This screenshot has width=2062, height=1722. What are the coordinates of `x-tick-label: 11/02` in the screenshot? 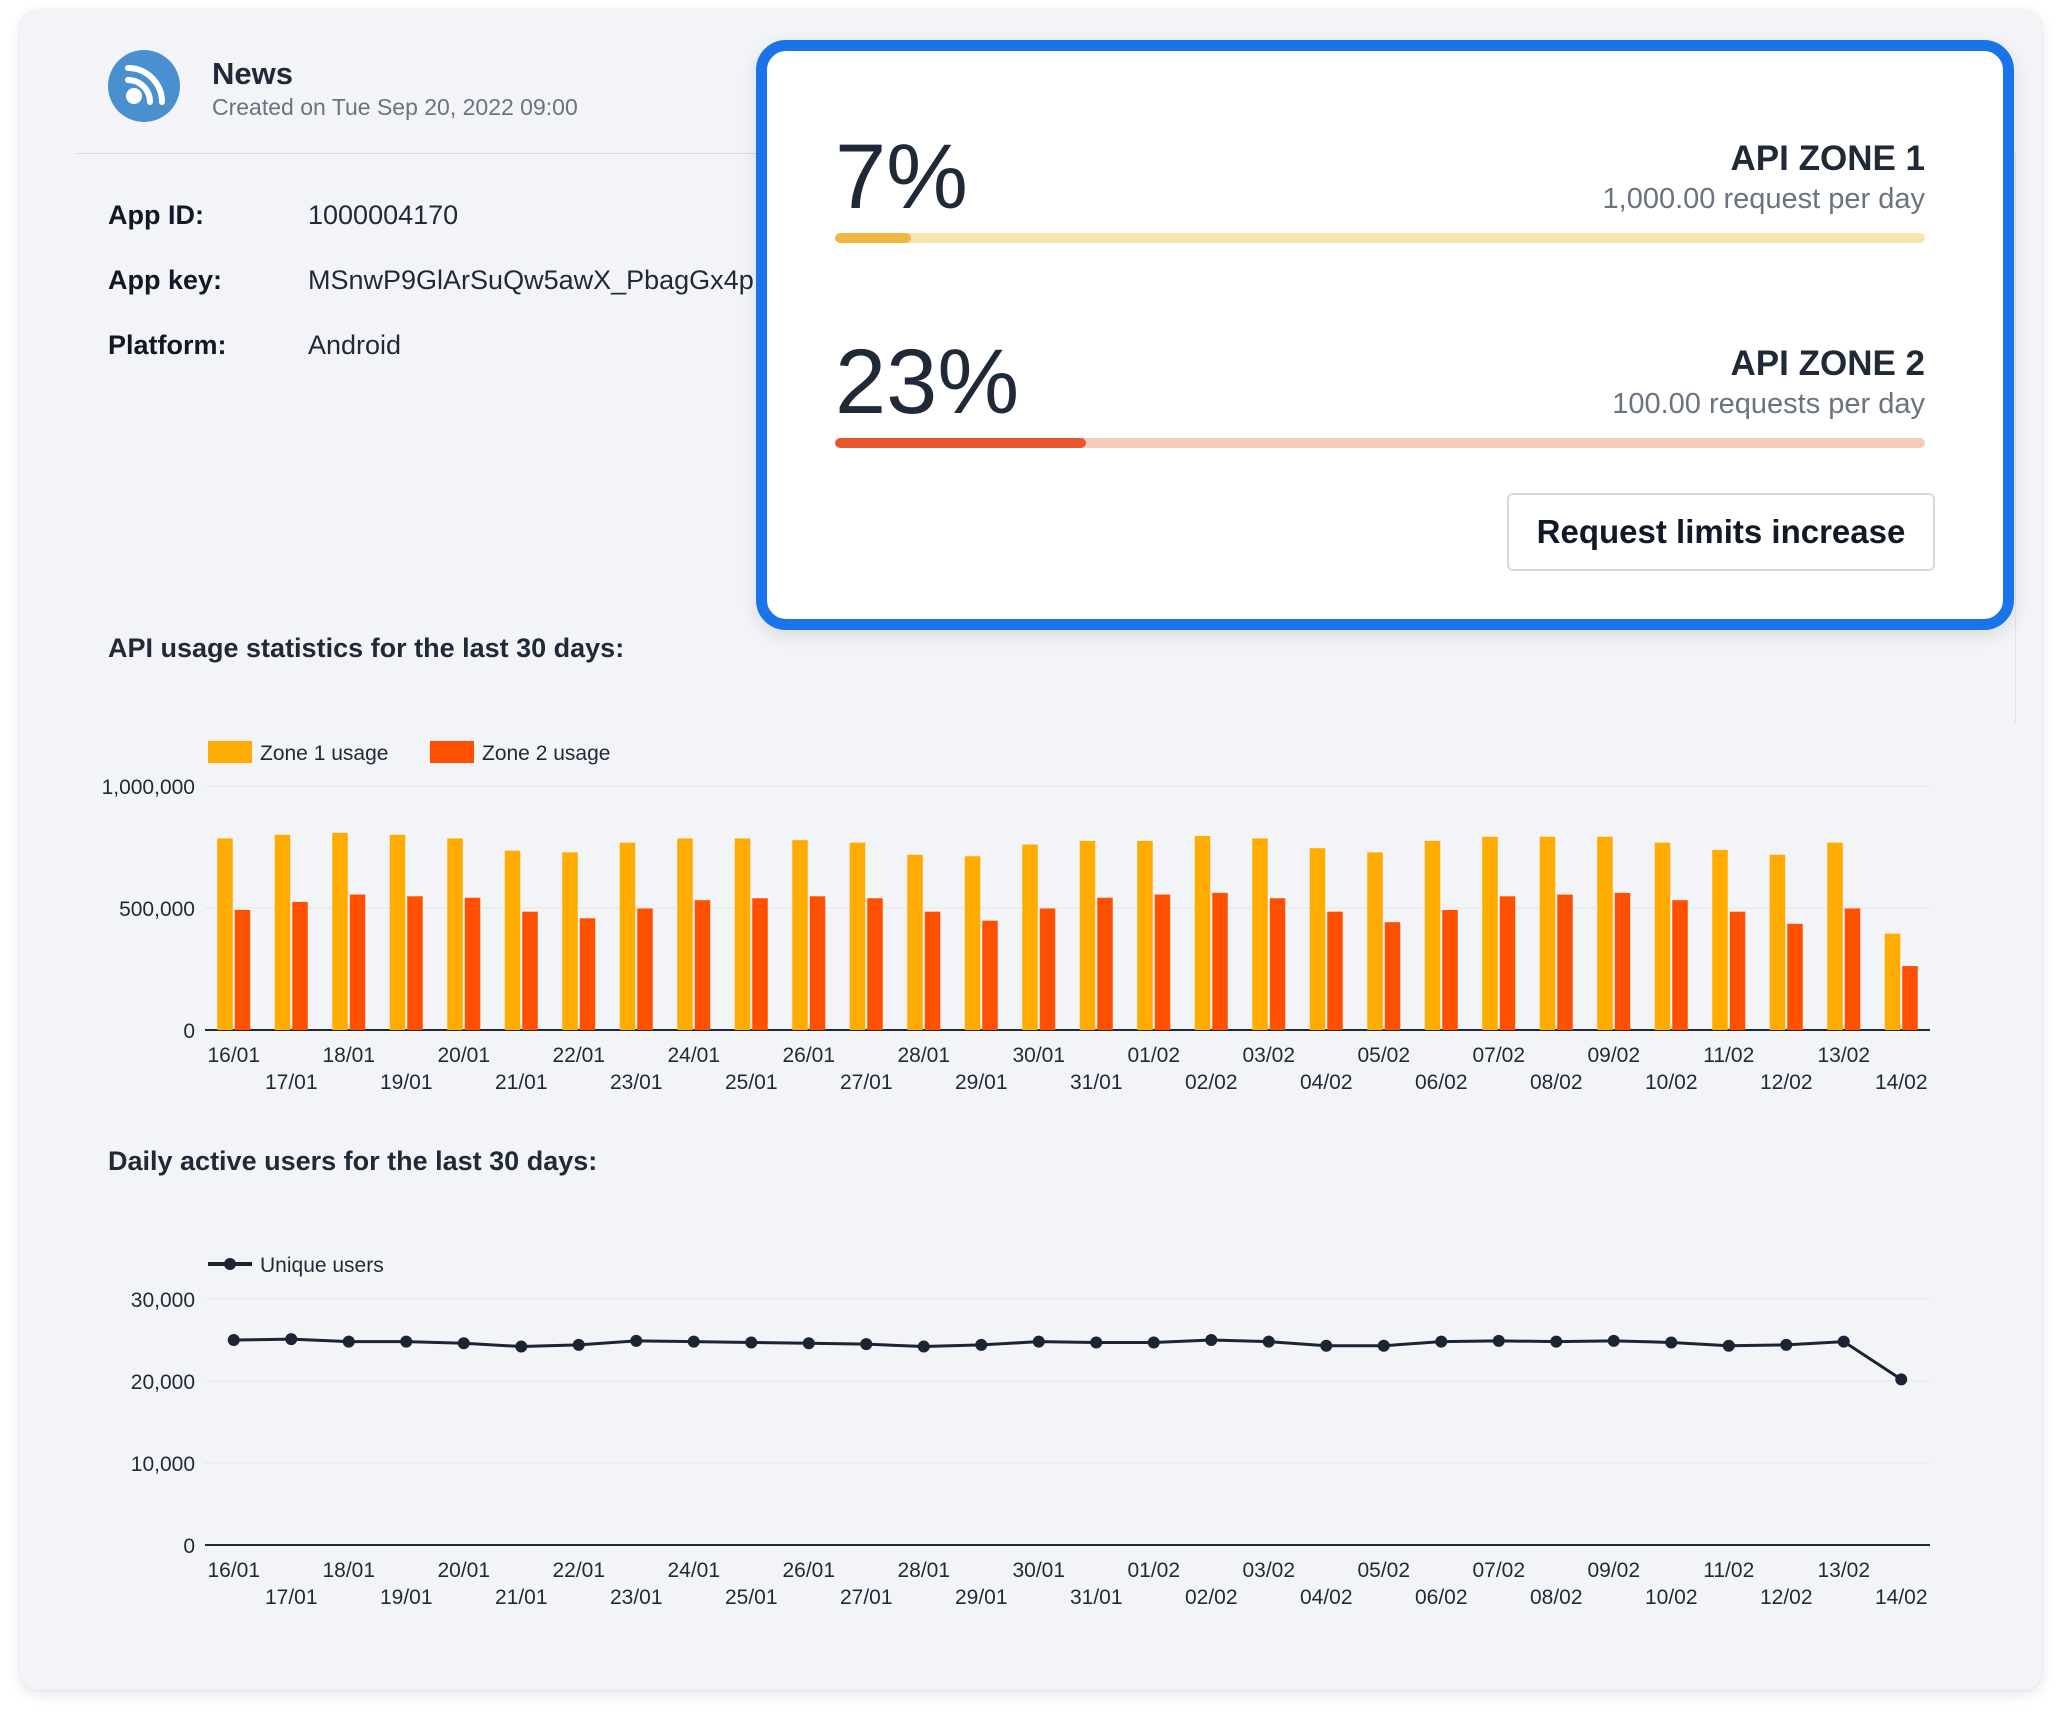 It's located at (1728, 1055).